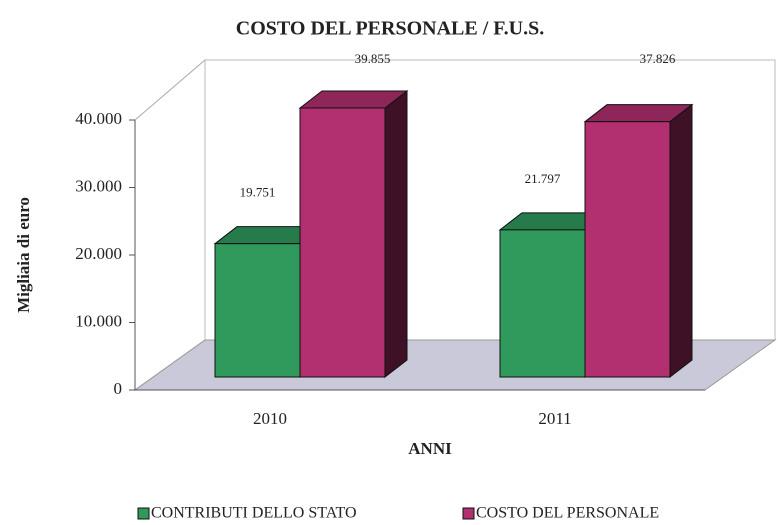  I want to click on y-axis-label: Migliaia di euro, so click(23, 255).